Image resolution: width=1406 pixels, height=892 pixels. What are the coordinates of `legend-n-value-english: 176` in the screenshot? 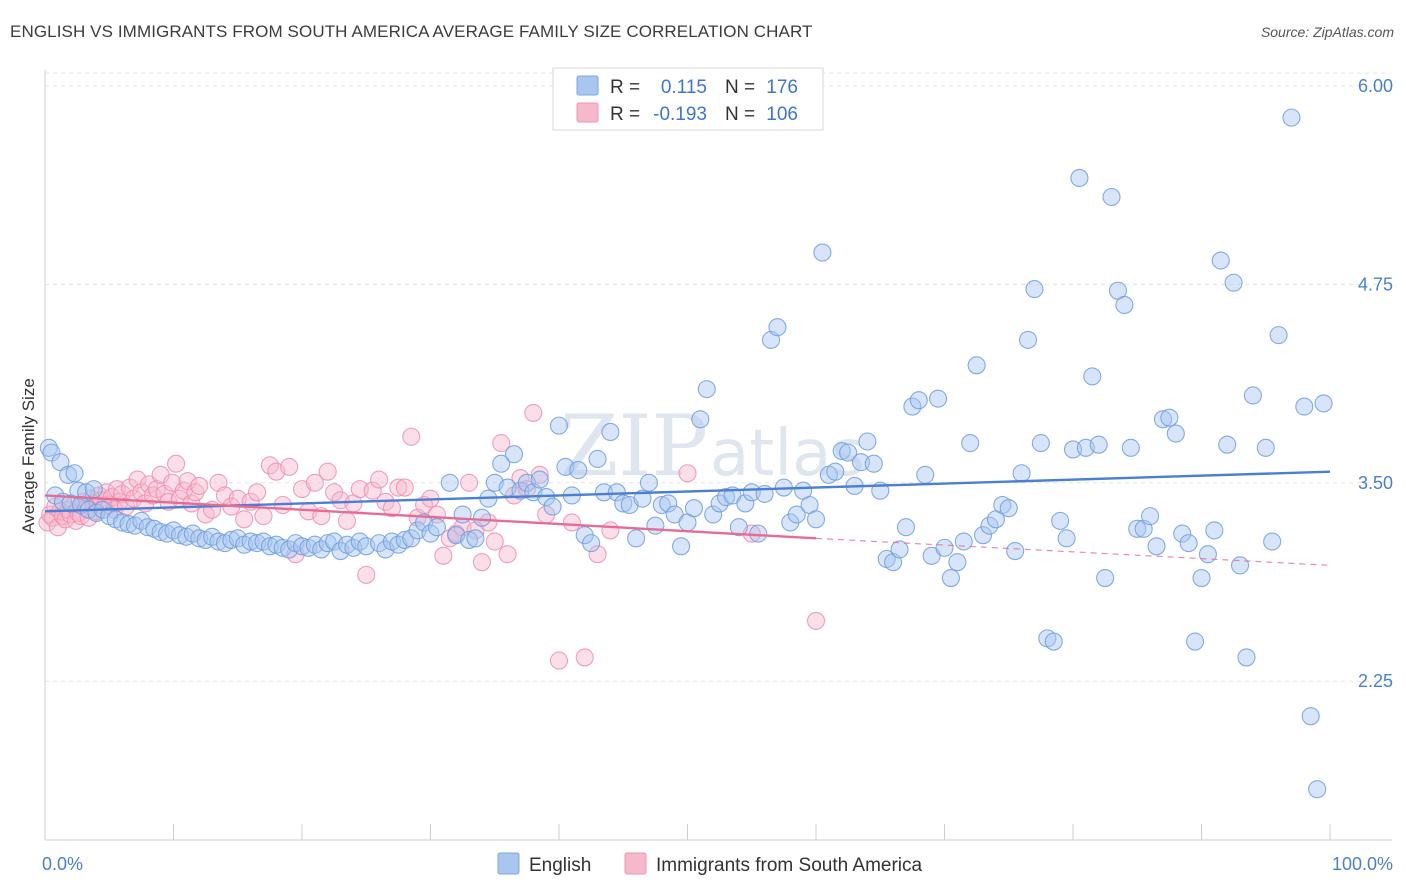 It's located at (782, 87).